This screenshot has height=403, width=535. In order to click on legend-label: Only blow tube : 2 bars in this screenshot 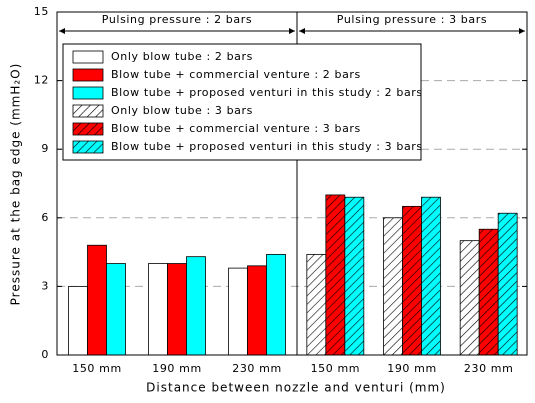, I will do `click(182, 56)`.